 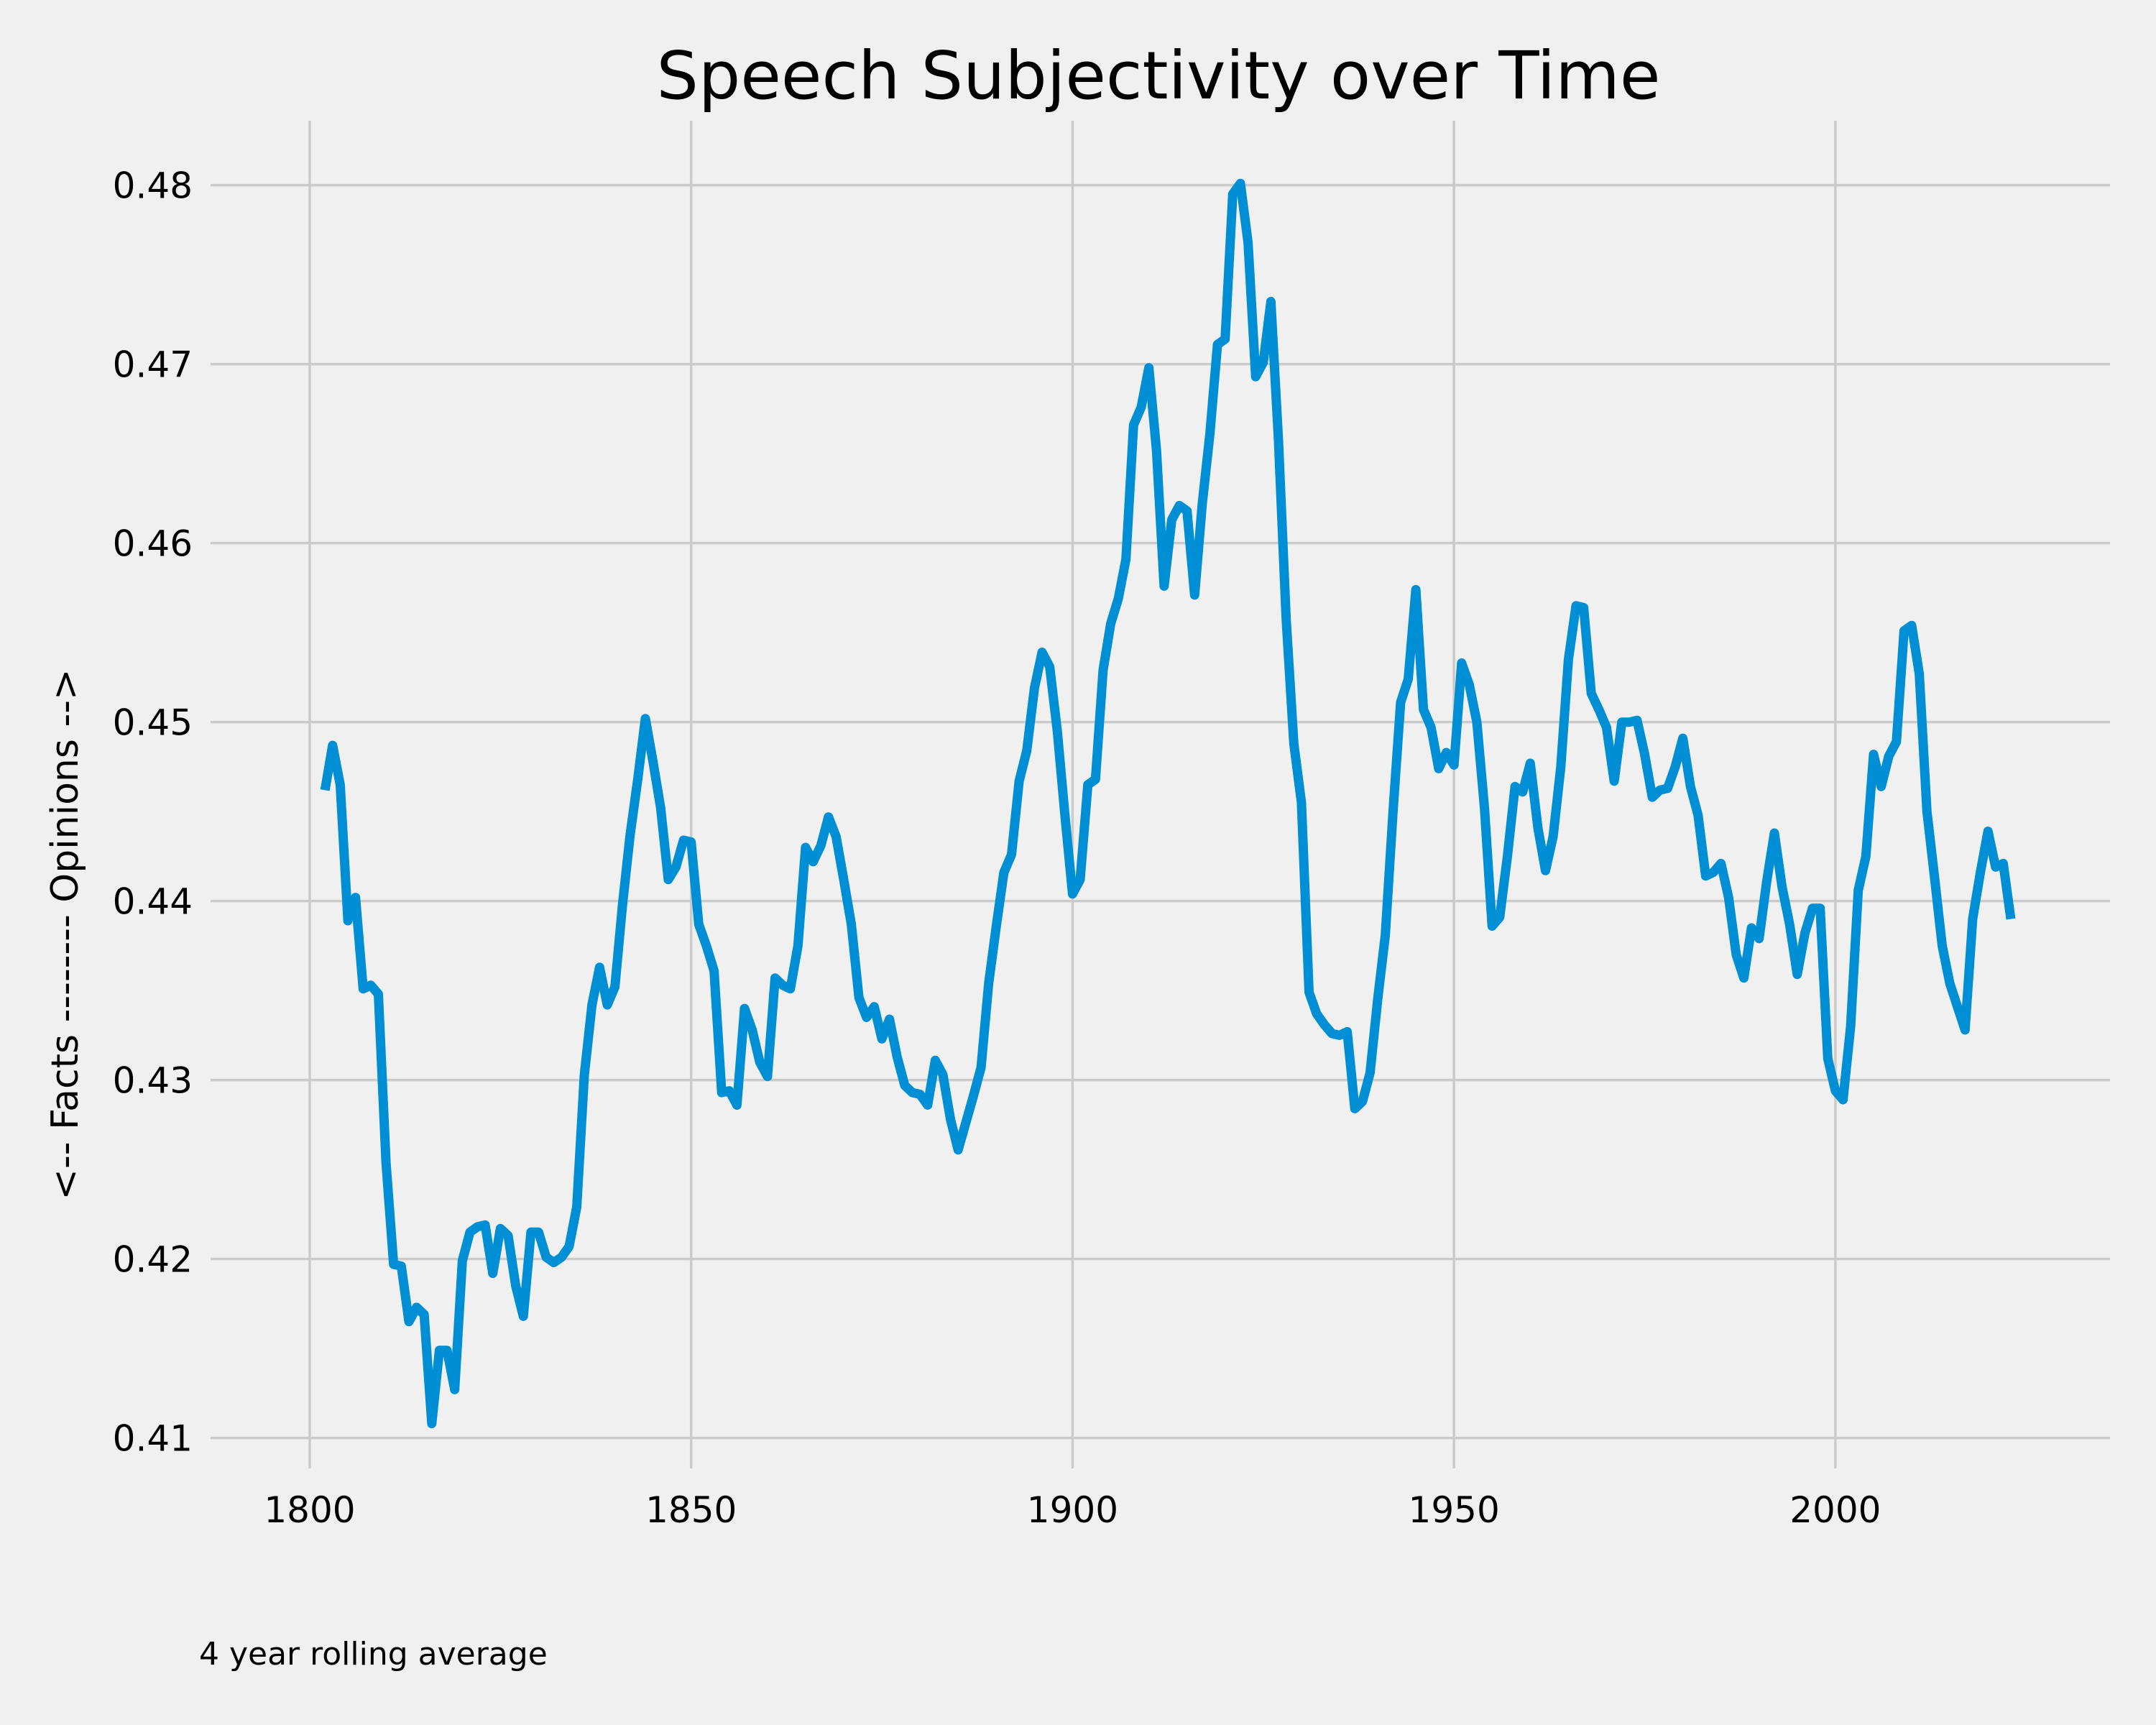 I want to click on x-tick-label: 1800, so click(x=309, y=1510).